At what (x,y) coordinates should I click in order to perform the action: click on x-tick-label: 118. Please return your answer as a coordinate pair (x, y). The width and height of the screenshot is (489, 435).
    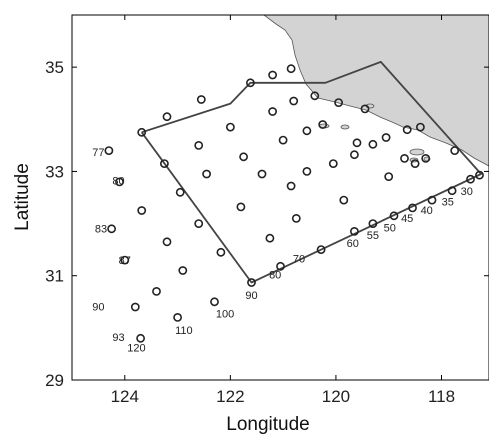
    Looking at the image, I should click on (441, 396).